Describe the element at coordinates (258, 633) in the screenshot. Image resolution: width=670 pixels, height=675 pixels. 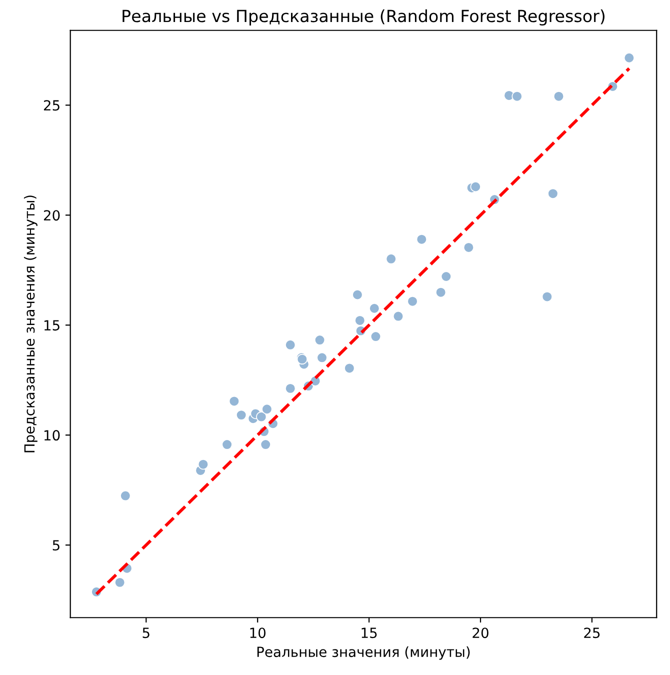
I see `x-tick-label: 10` at that location.